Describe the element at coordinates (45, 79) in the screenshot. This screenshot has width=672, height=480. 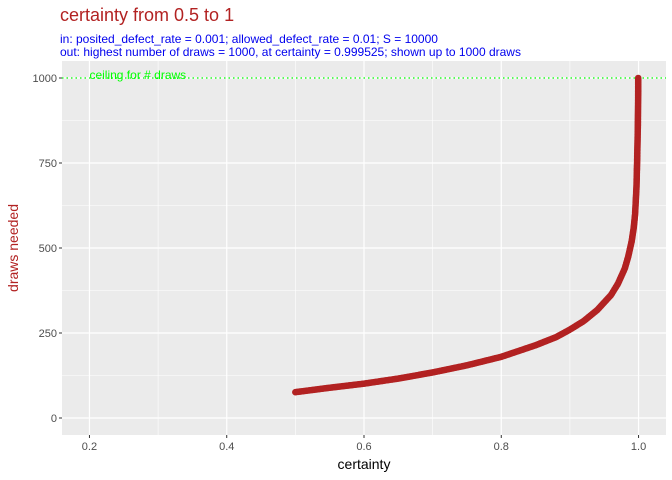
I see `y-tick-label: 1000` at that location.